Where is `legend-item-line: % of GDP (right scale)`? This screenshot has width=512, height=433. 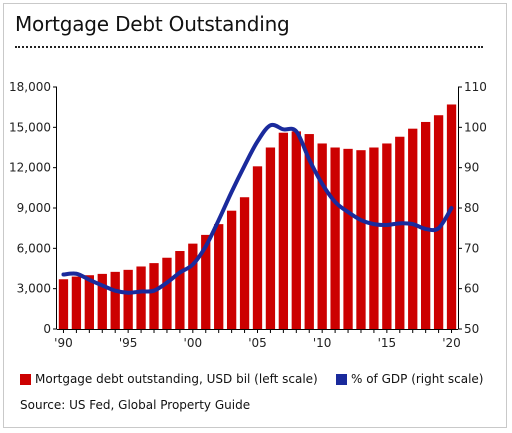 legend-item-line: % of GDP (right scale) is located at coordinates (409, 379).